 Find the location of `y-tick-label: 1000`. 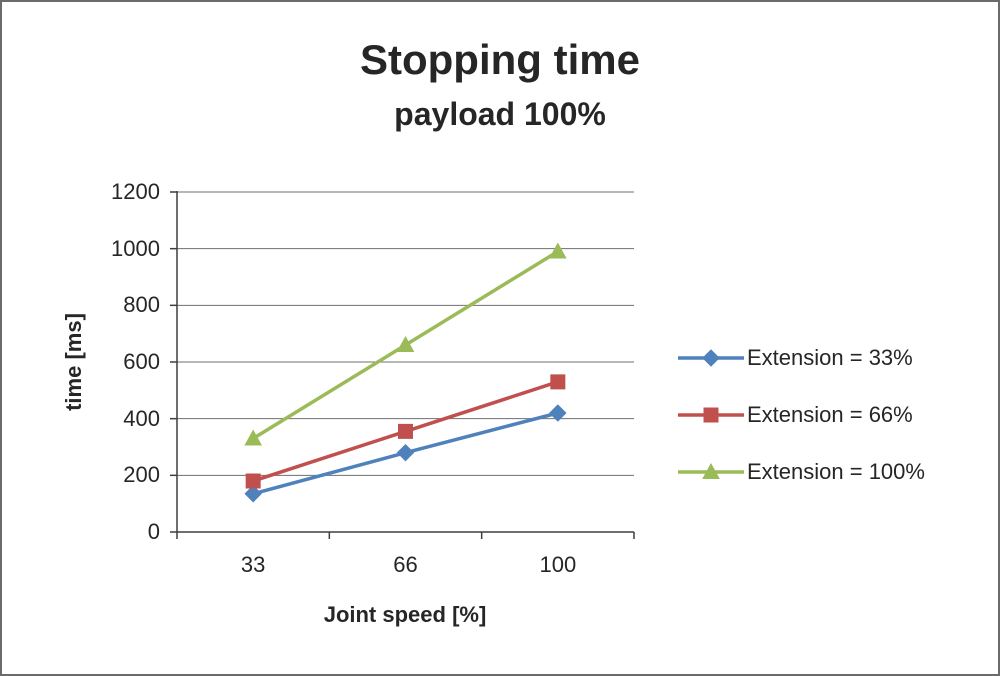

y-tick-label: 1000 is located at coordinates (135, 248).